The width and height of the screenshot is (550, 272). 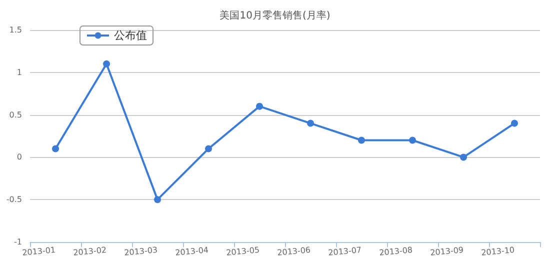 I want to click on y-tick-label: 0.5, so click(x=15, y=115).